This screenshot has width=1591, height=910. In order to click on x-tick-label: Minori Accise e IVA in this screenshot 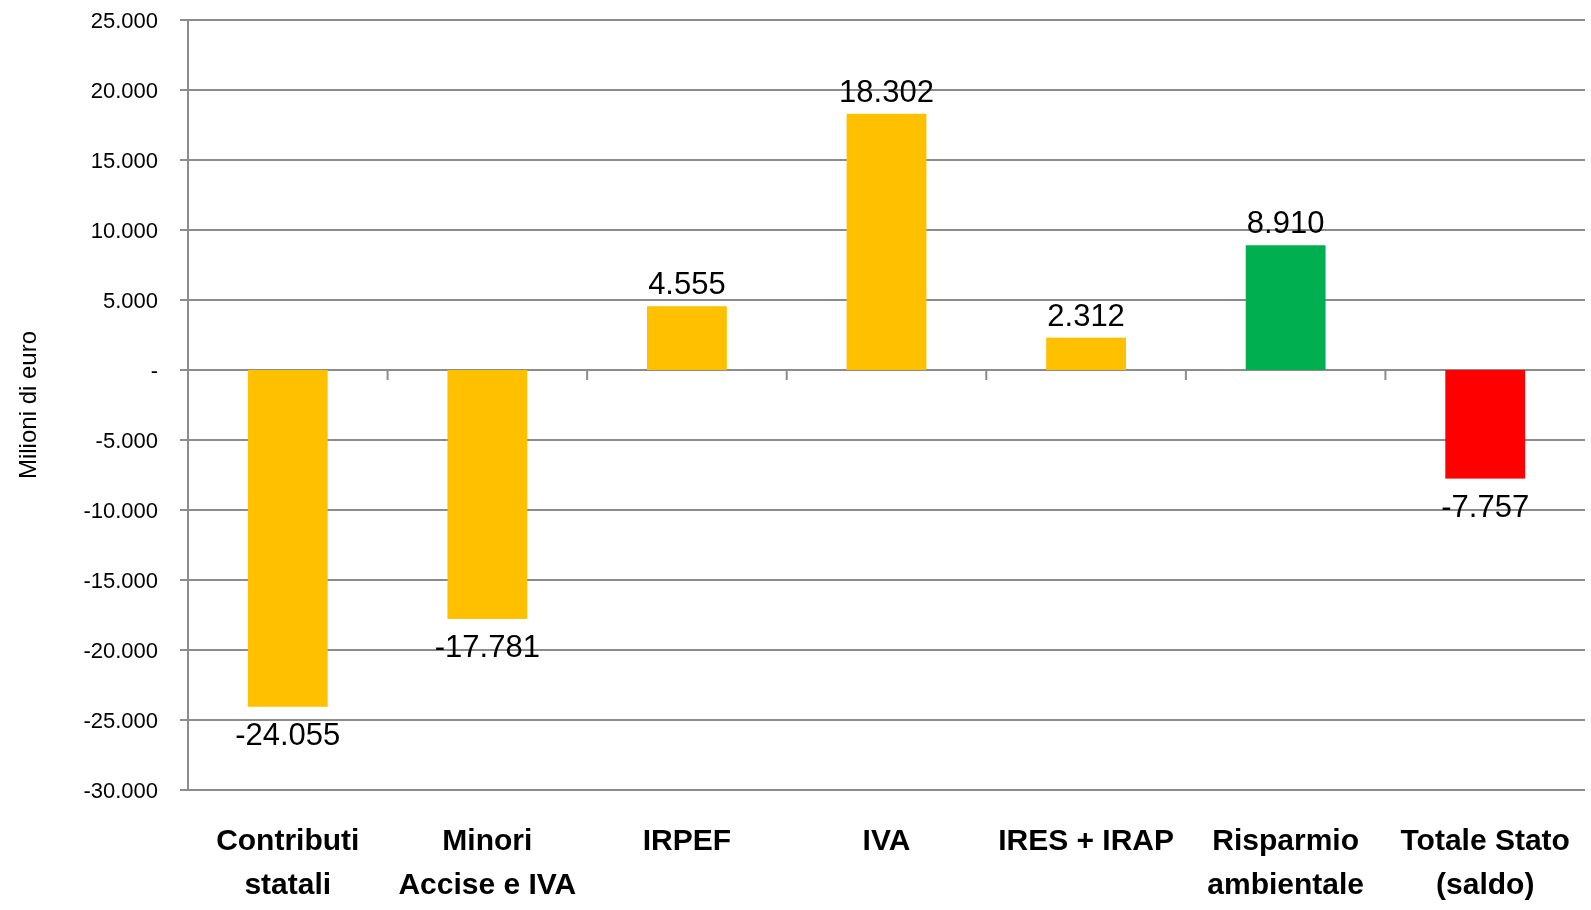, I will do `click(487, 861)`.